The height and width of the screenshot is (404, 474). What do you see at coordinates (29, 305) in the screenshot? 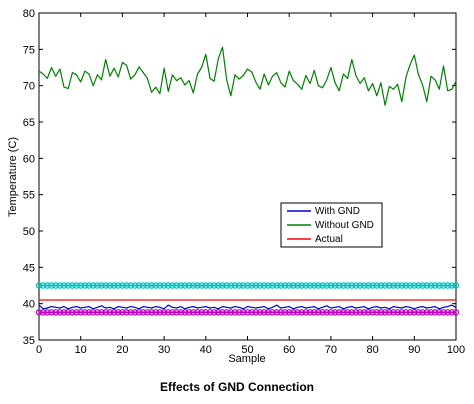
I see `y-tick-label: 40` at bounding box center [29, 305].